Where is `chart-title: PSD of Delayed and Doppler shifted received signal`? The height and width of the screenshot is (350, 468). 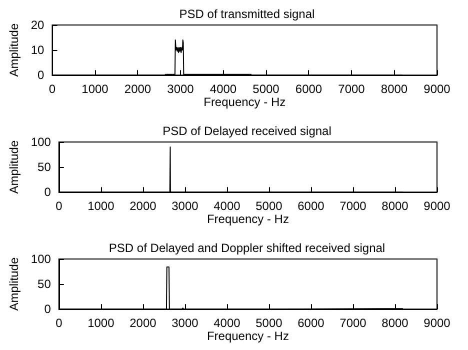 chart-title: PSD of Delayed and Doppler shifted received signal is located at coordinates (247, 248).